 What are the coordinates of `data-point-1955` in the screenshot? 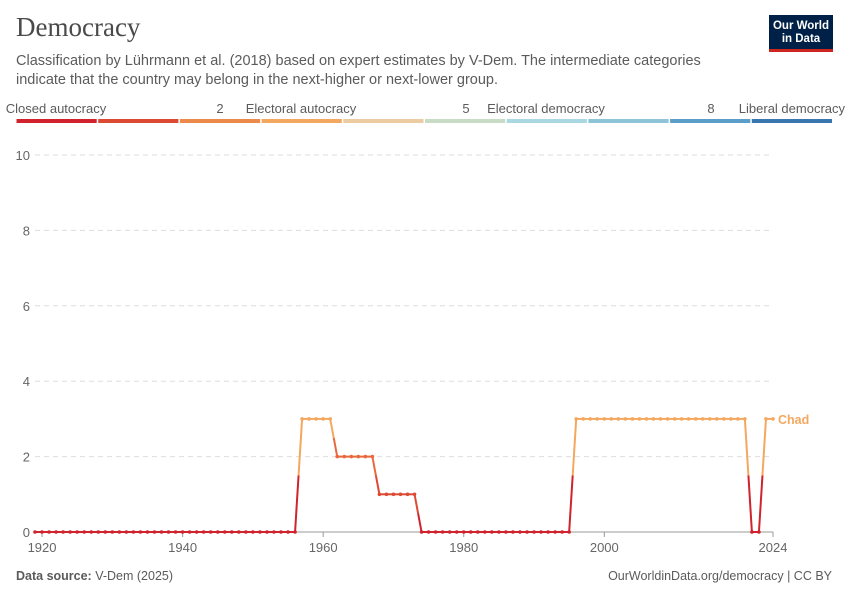 It's located at (288, 532).